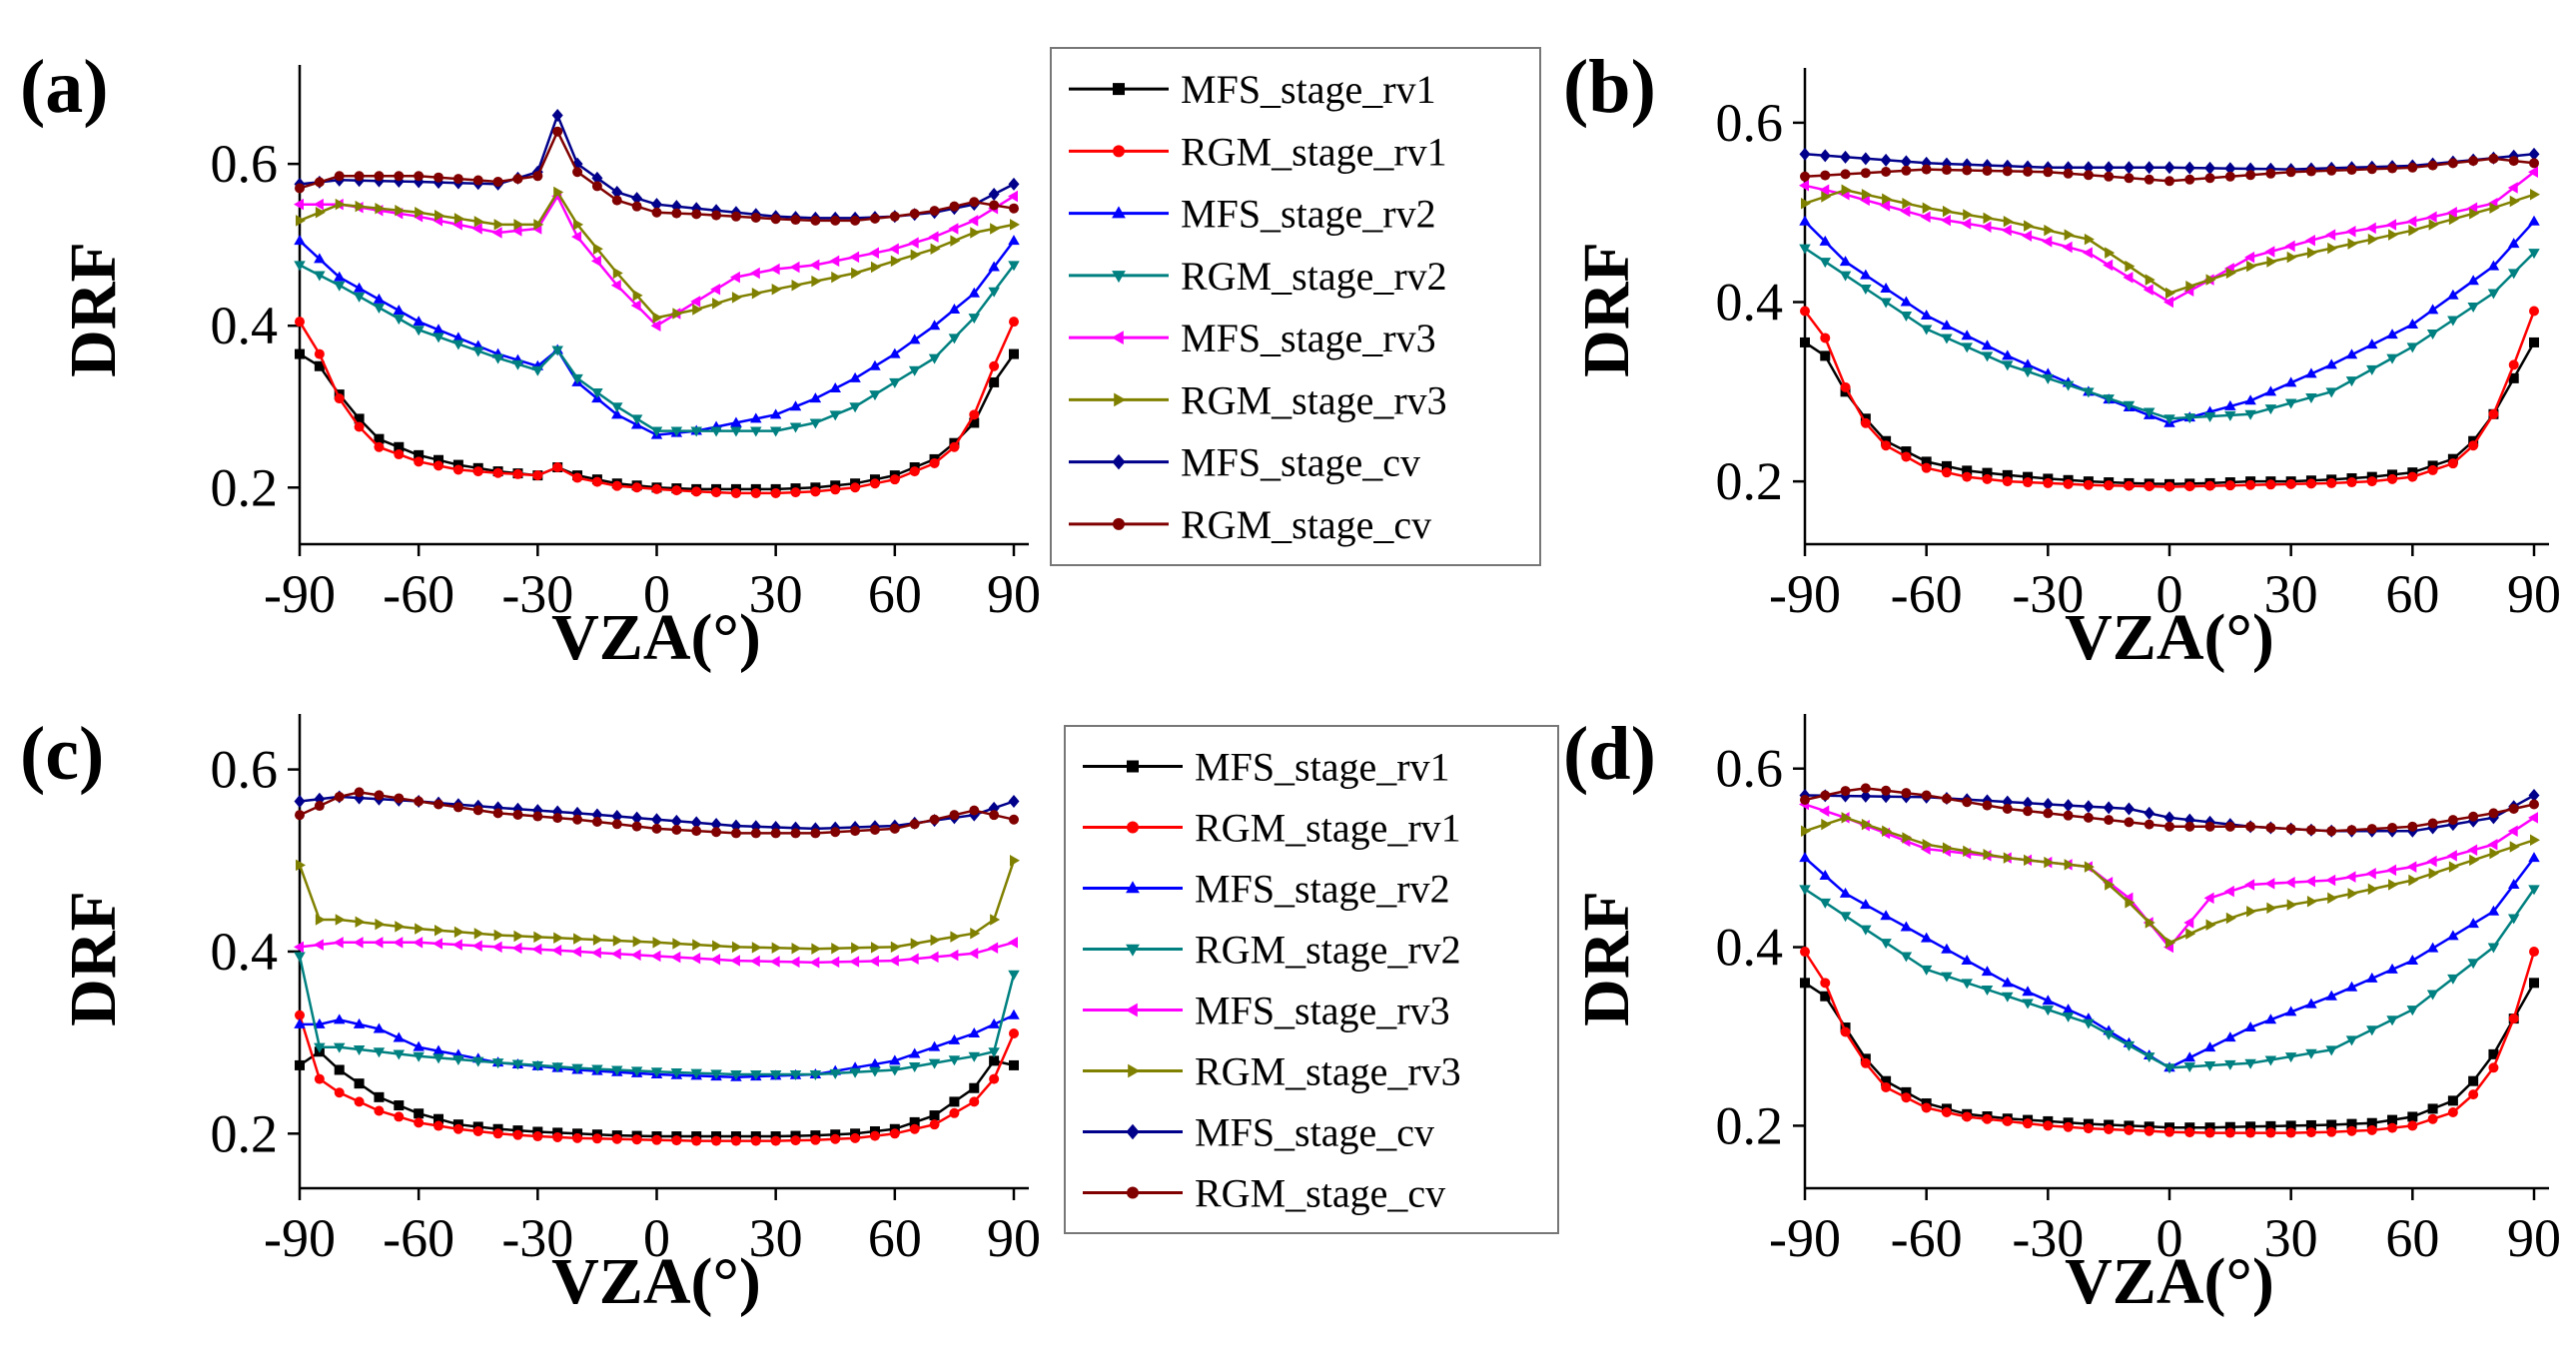 This screenshot has width=2576, height=1351. What do you see at coordinates (419, 594) in the screenshot?
I see `x-tick-label: -60` at bounding box center [419, 594].